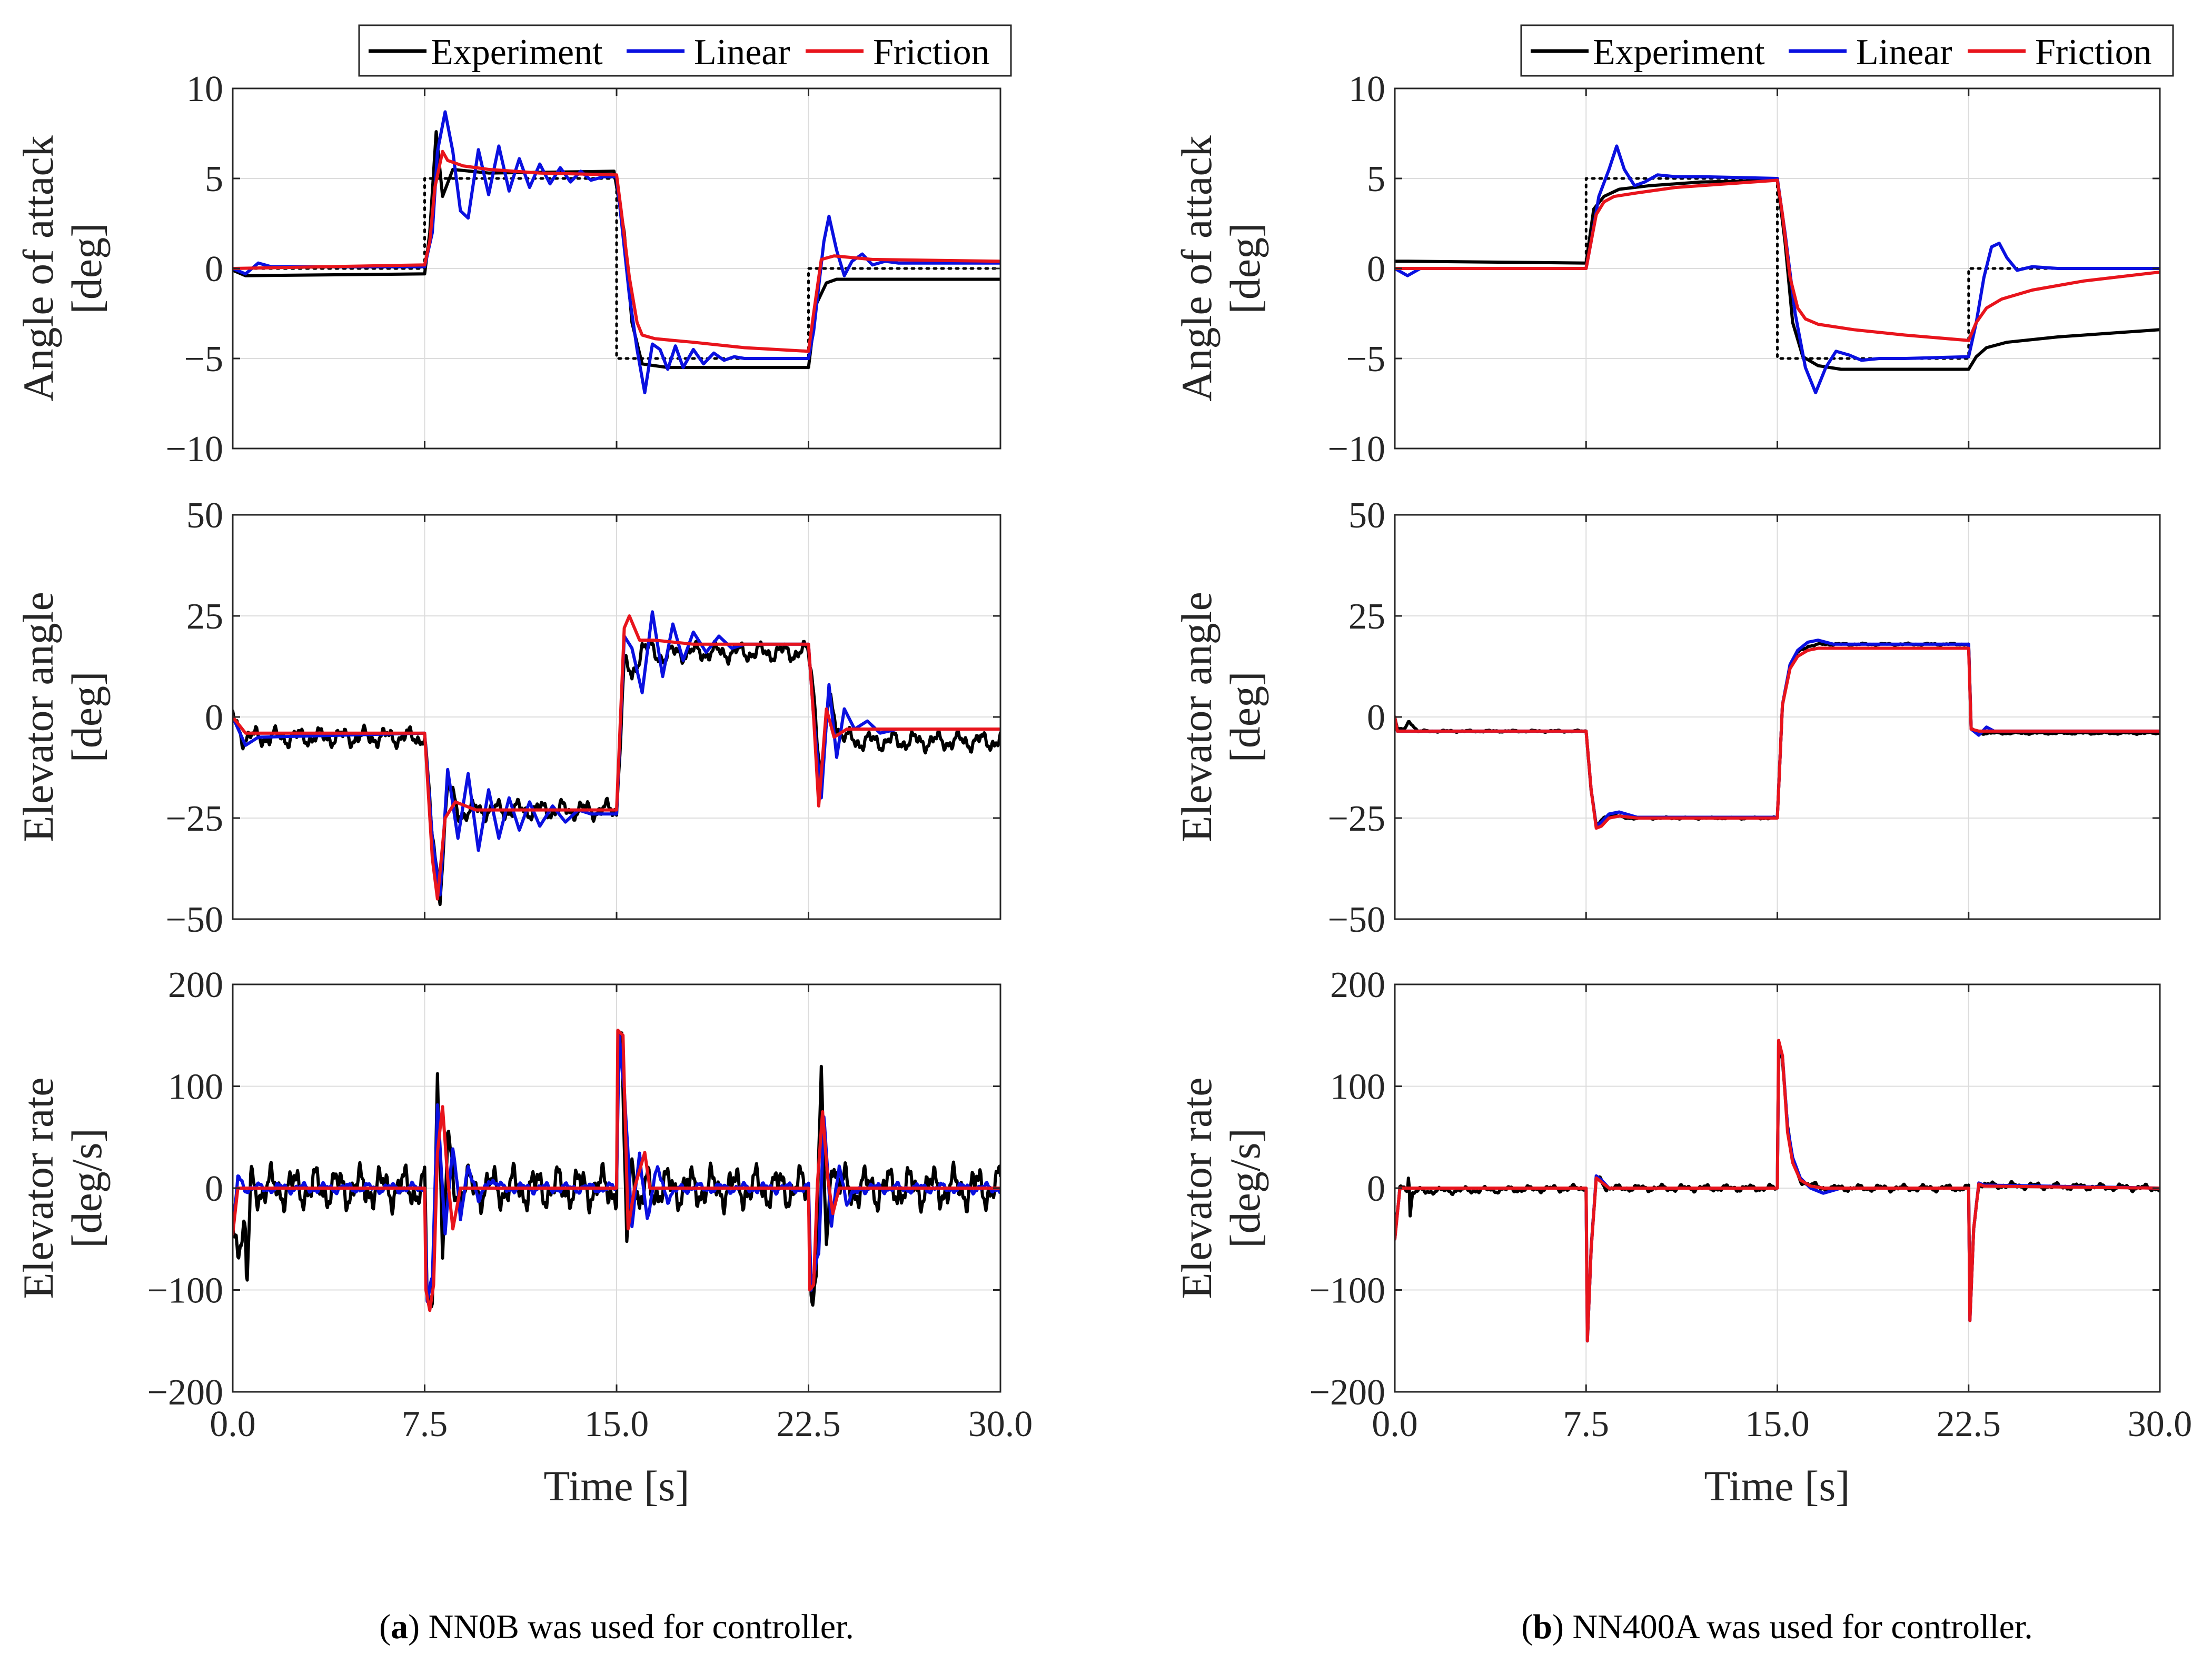  I want to click on plot-a-elevator-angle: −50 −25 0 25 50 Elevator angle [deg], so click(507, 717).